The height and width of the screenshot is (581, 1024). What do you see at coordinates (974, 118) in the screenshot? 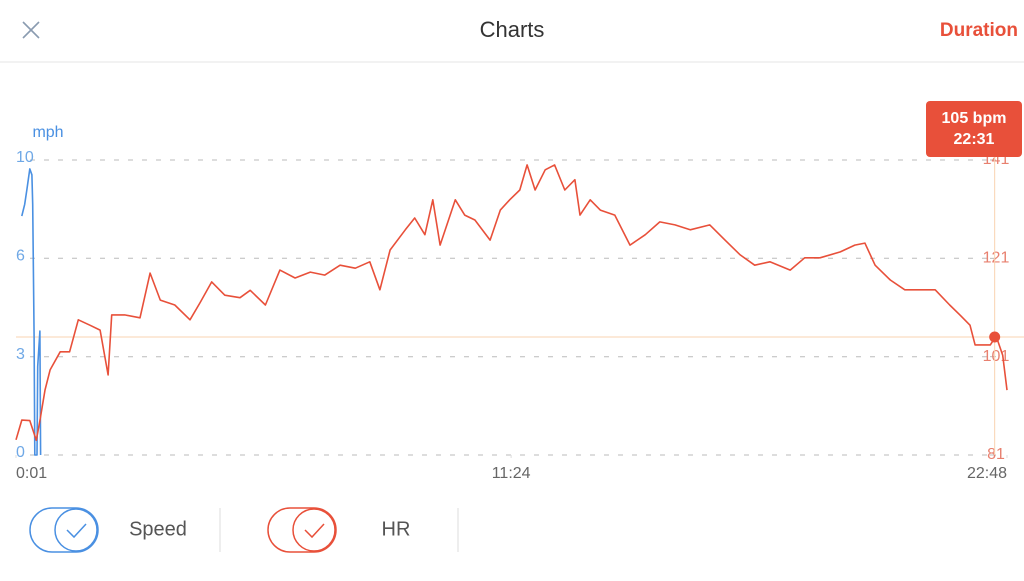
I see `tooltip-value: 105 bpm` at bounding box center [974, 118].